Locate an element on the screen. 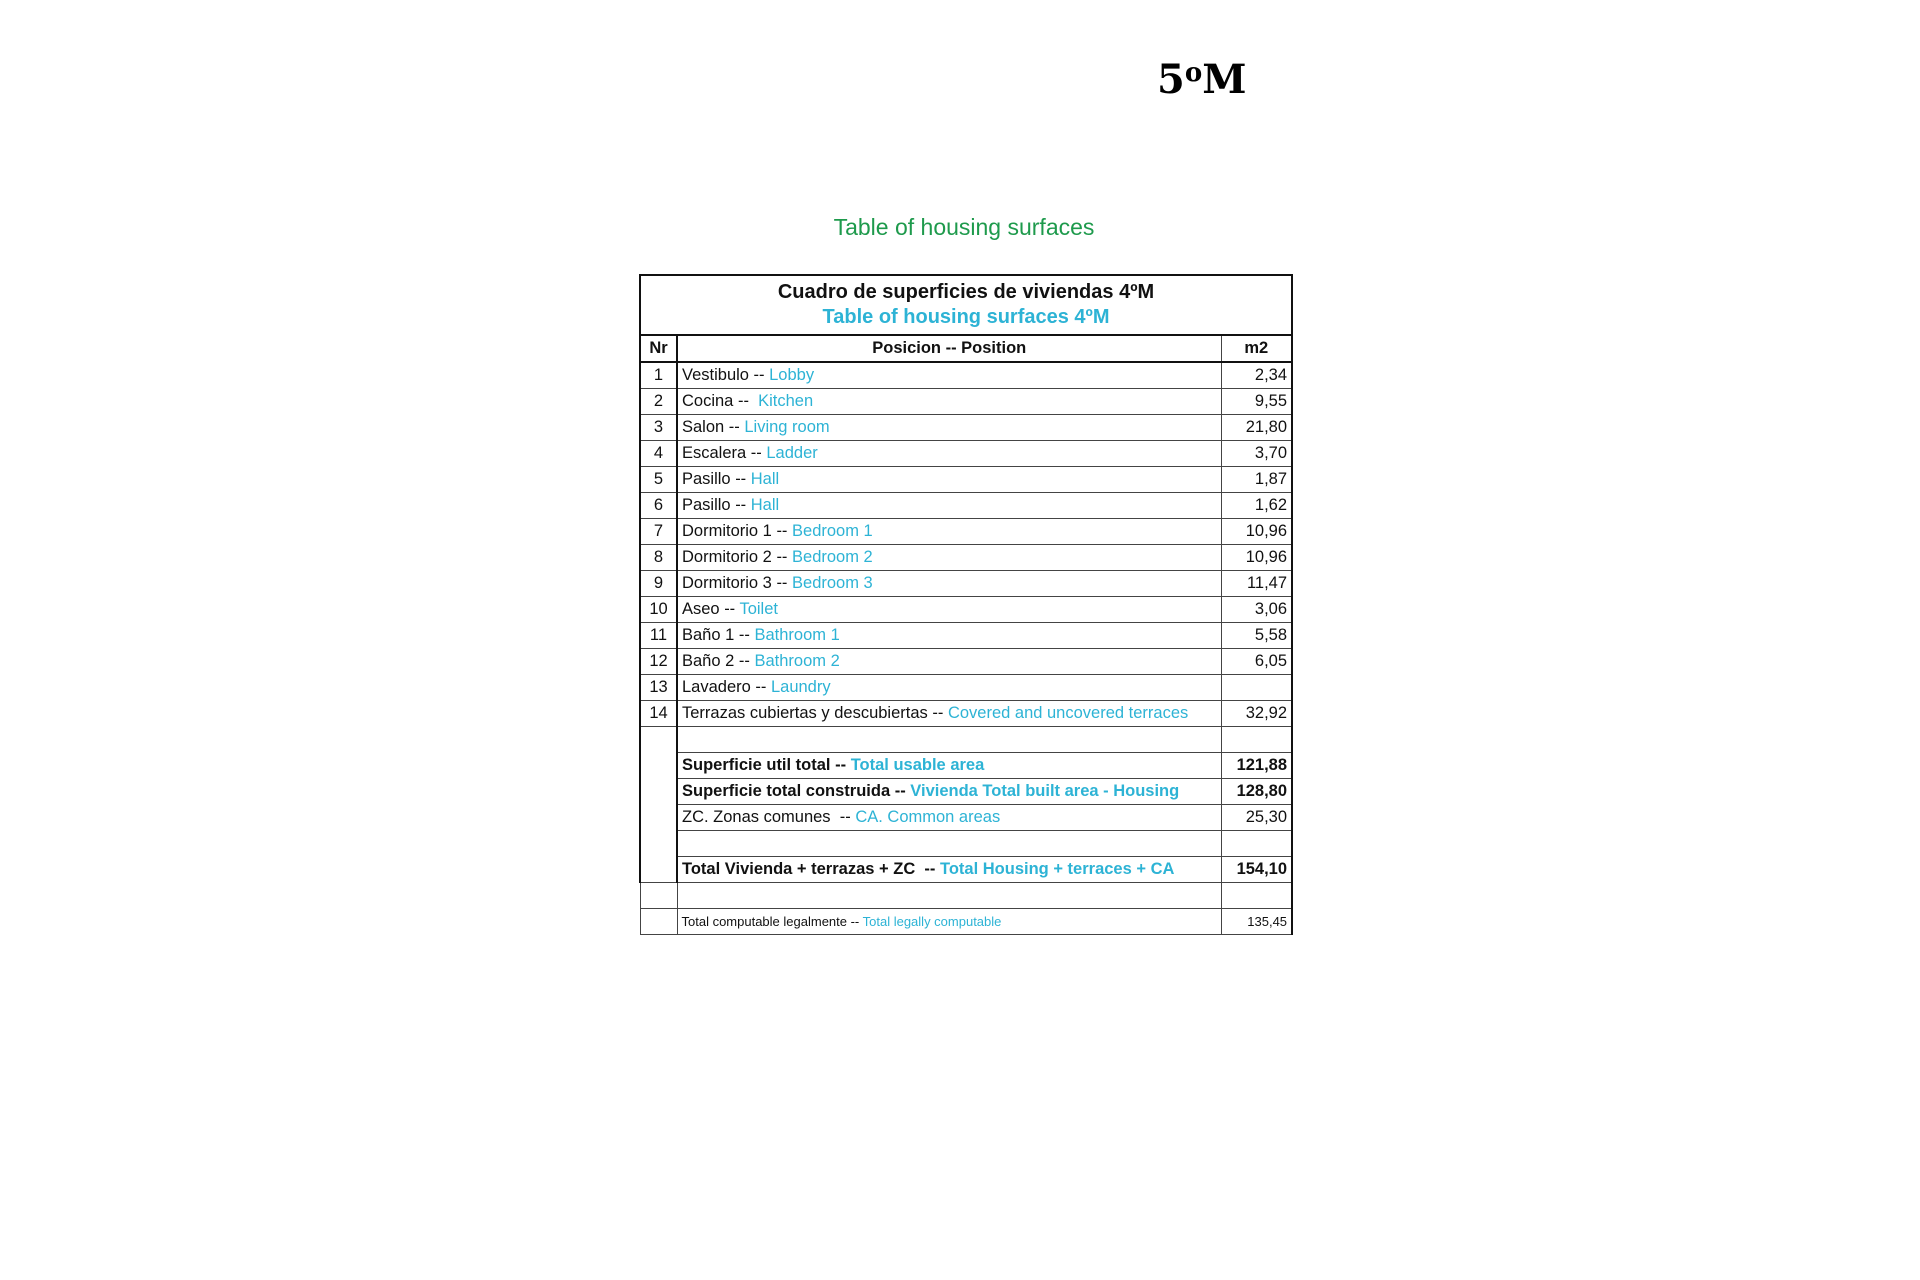 The width and height of the screenshot is (1920, 1280). row-area: 135,45 is located at coordinates (1257, 921).